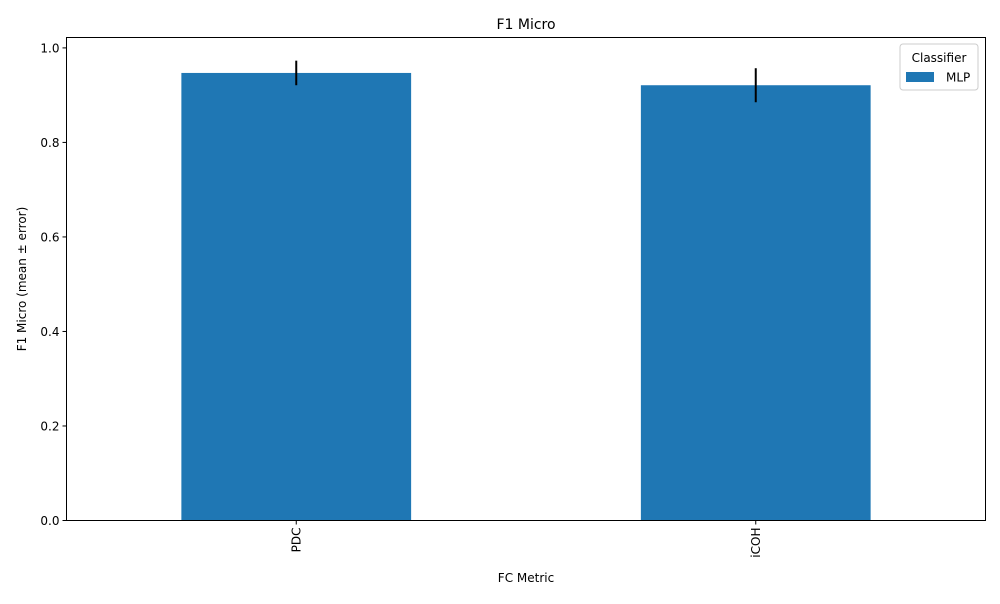  What do you see at coordinates (49, 237) in the screenshot?
I see `y-tick-label: 0.6` at bounding box center [49, 237].